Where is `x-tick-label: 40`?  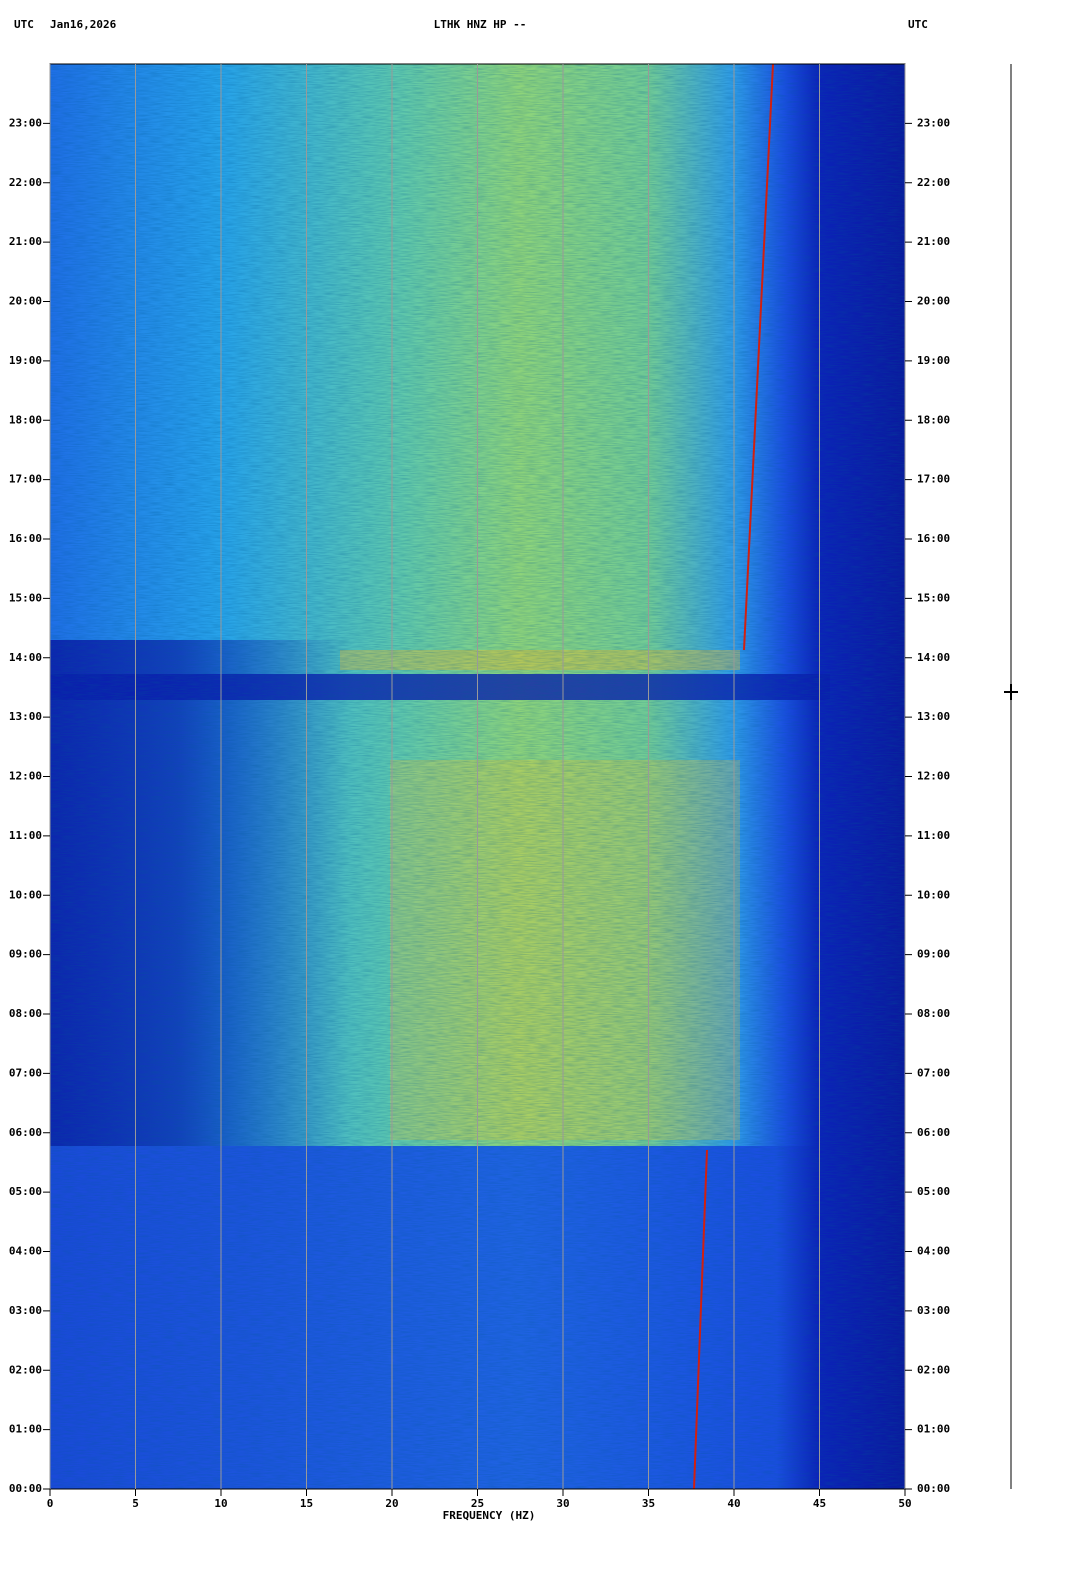
x-tick-label: 40 is located at coordinates (733, 1503).